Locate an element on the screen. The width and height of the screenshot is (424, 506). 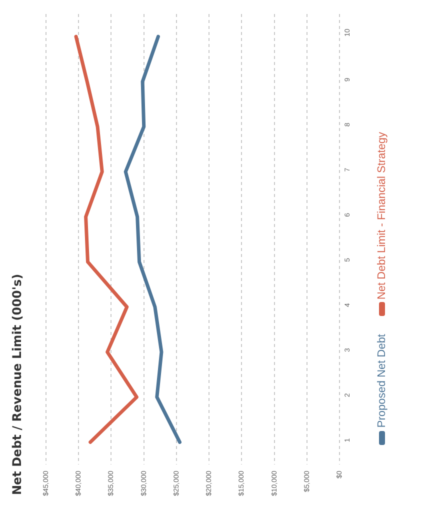
text: Proposed Net Debt is located at coordinates (382, 381).